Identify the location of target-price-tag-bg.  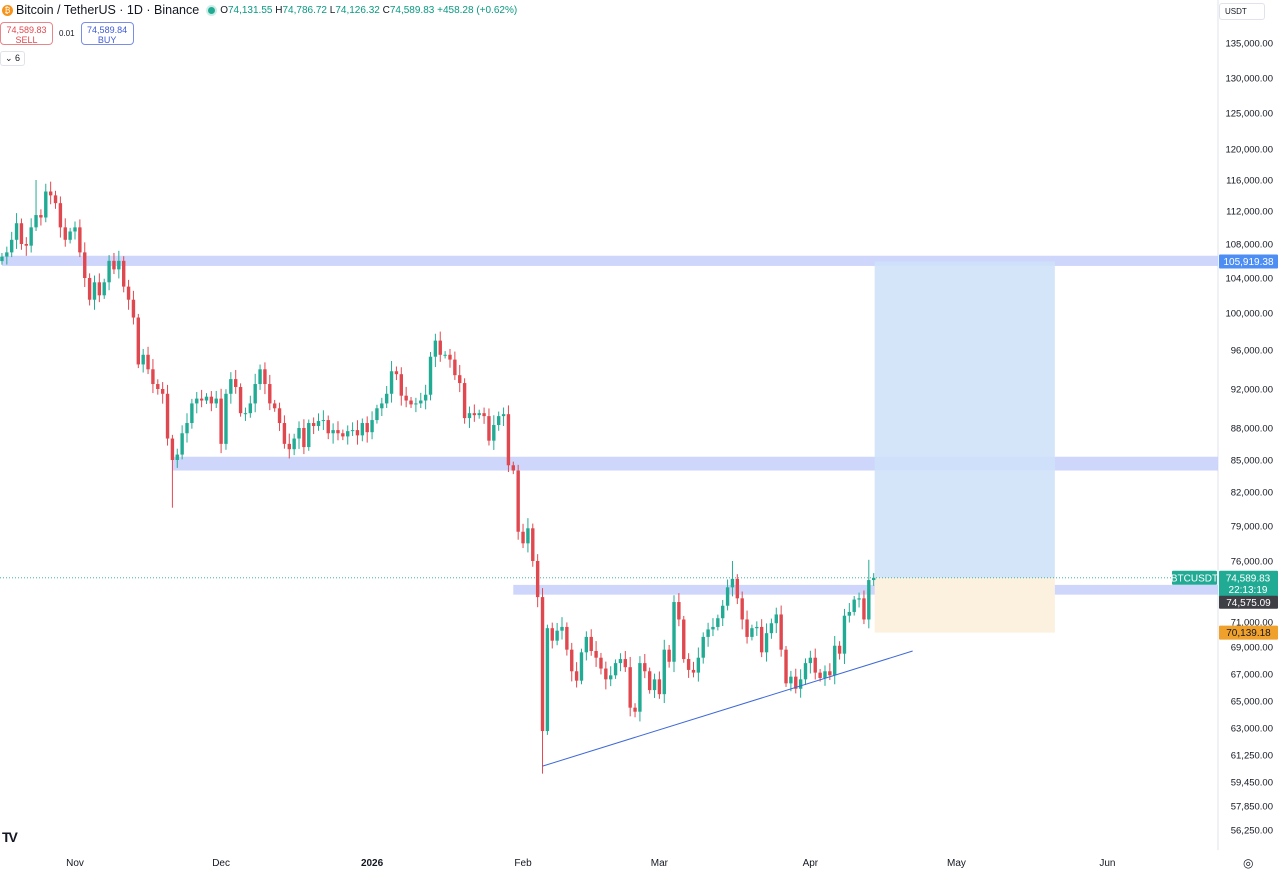
(1248, 261).